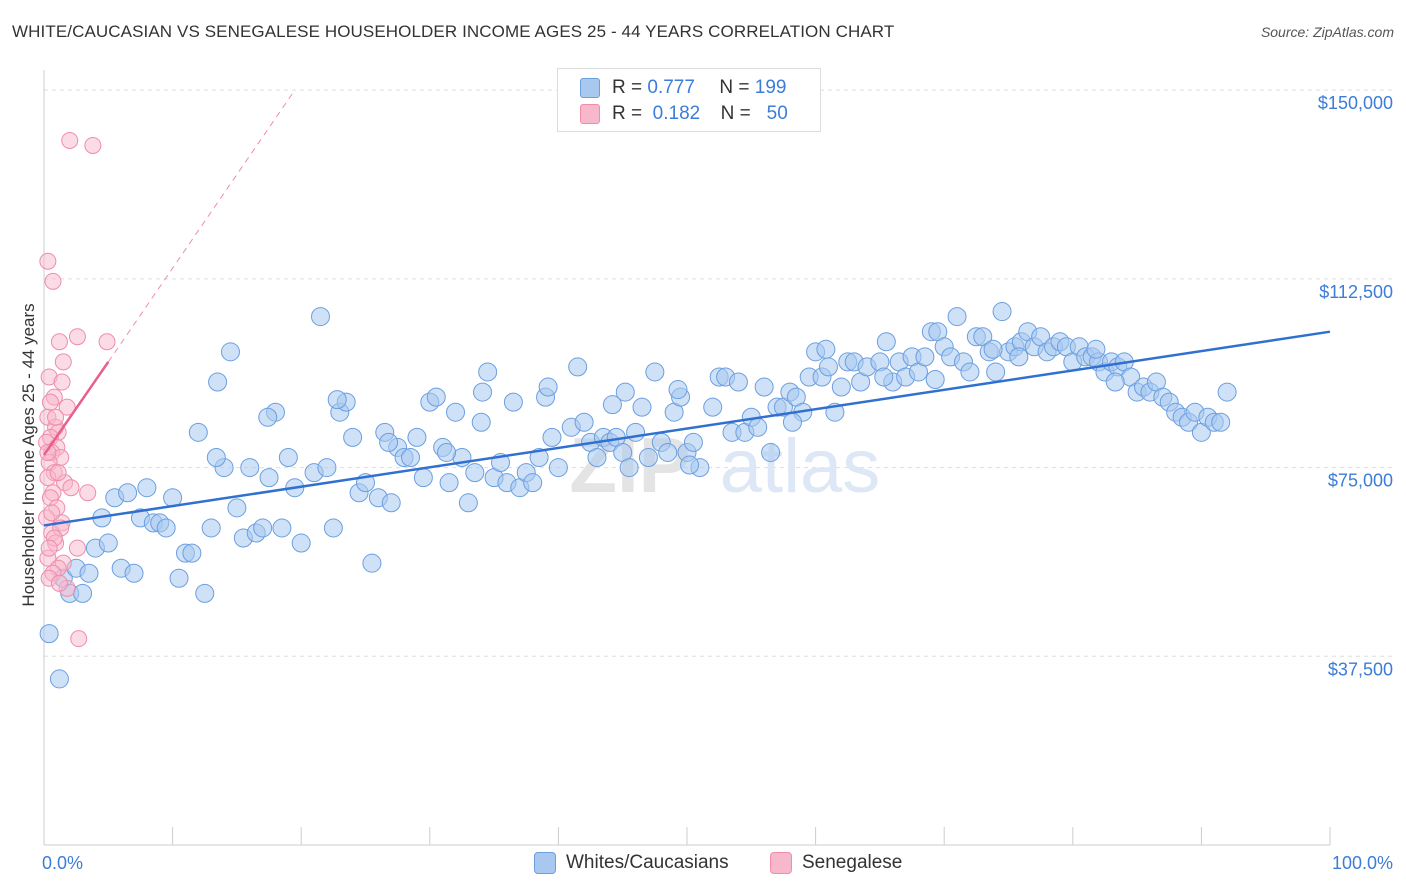 Image resolution: width=1406 pixels, height=892 pixels. I want to click on y-tick-label: $150,000, so click(1355, 103).